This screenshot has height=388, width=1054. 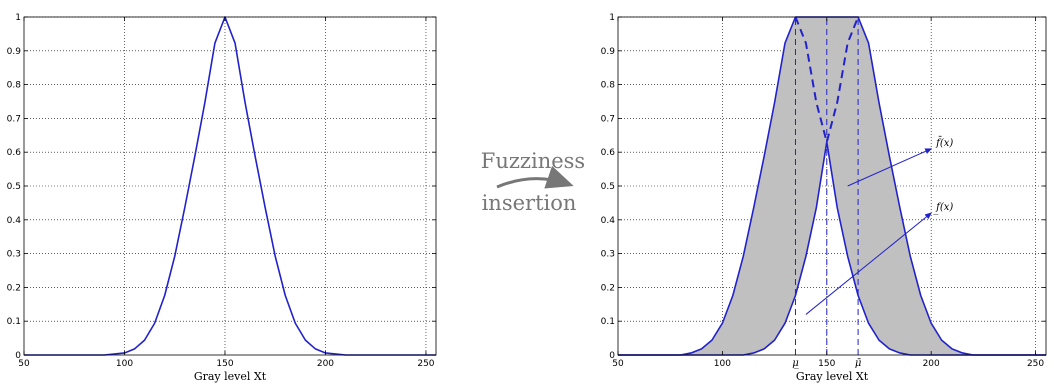 What do you see at coordinates (826, 364) in the screenshot?
I see `c2-xtick-label-150: 150` at bounding box center [826, 364].